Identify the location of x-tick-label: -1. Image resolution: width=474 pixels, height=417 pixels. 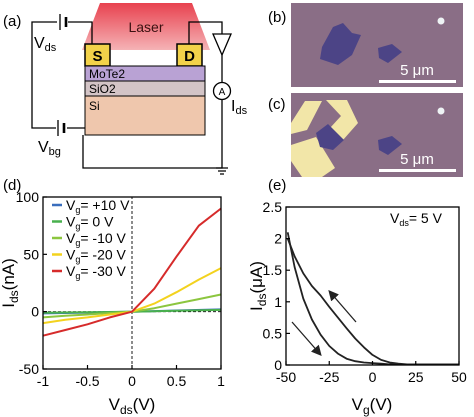
(43, 381).